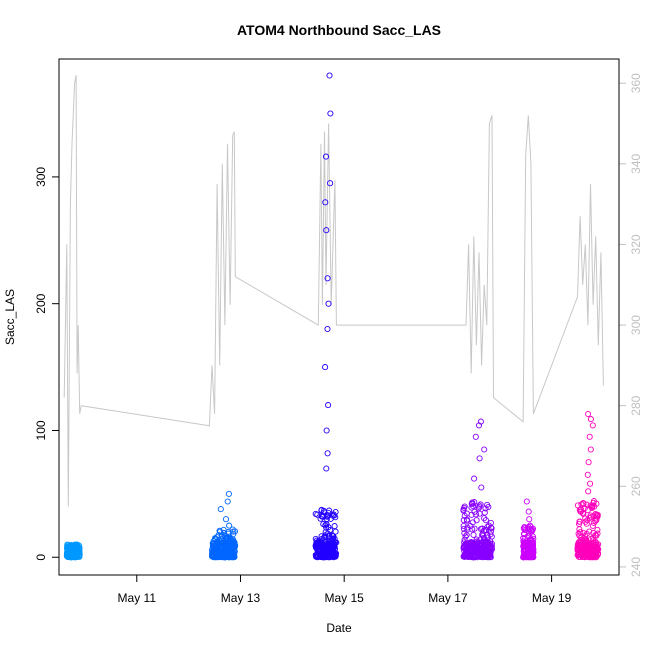 The width and height of the screenshot is (650, 655). Describe the element at coordinates (10, 317) in the screenshot. I see `y-axis-label: Sacc_LAS` at that location.